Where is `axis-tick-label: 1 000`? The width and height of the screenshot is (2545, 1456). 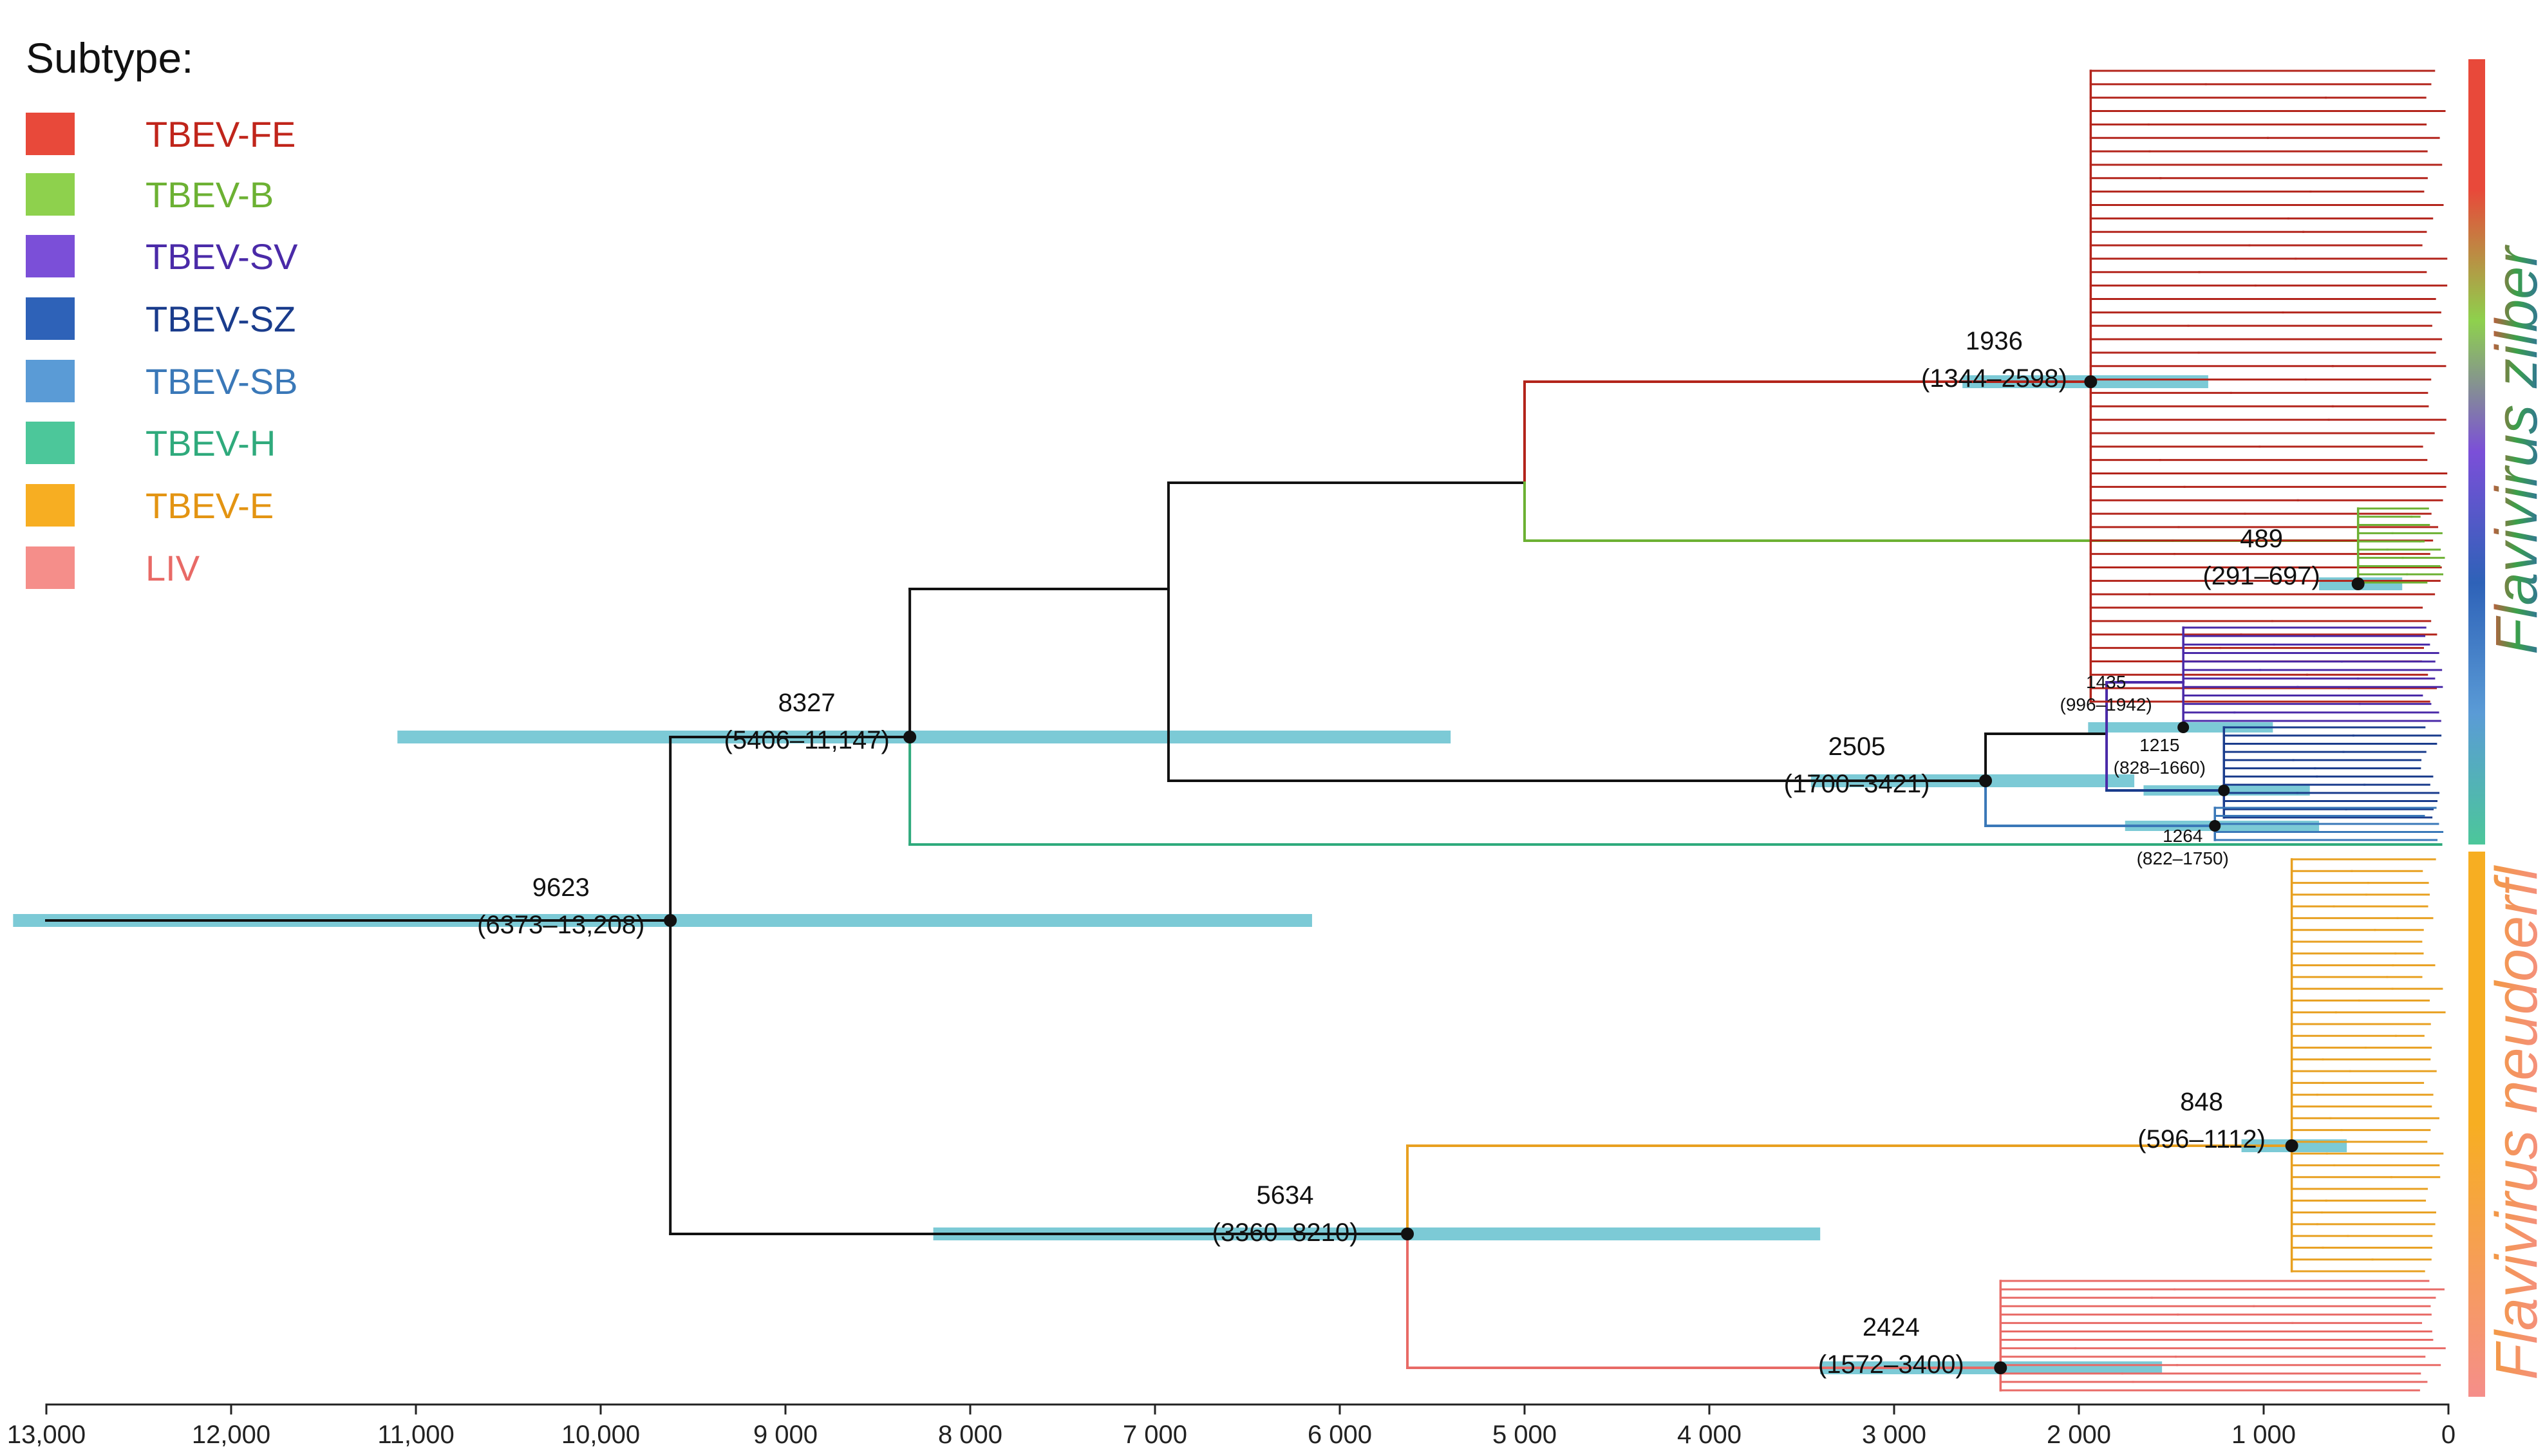 axis-tick-label: 1 000 is located at coordinates (2263, 1435).